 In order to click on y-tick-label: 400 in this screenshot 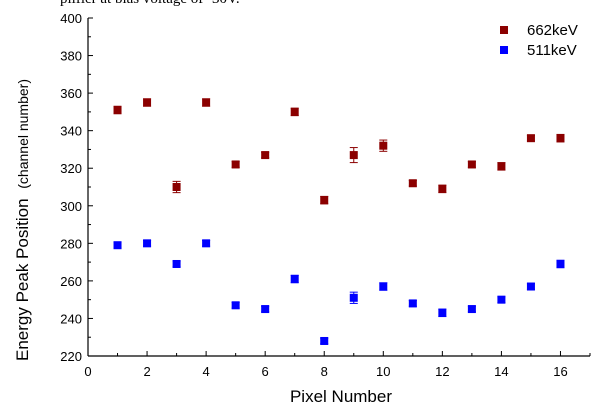, I will do `click(71, 18)`.